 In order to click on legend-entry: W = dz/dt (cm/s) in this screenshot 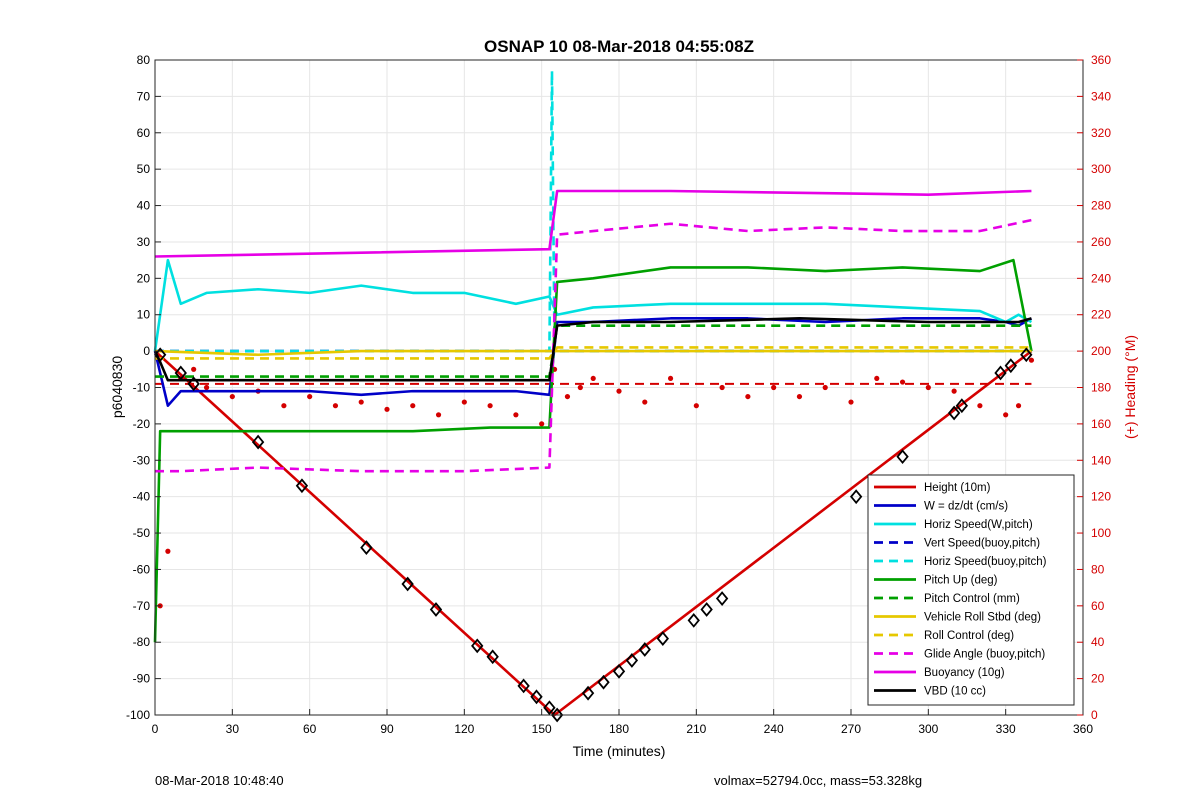, I will do `click(966, 507)`.